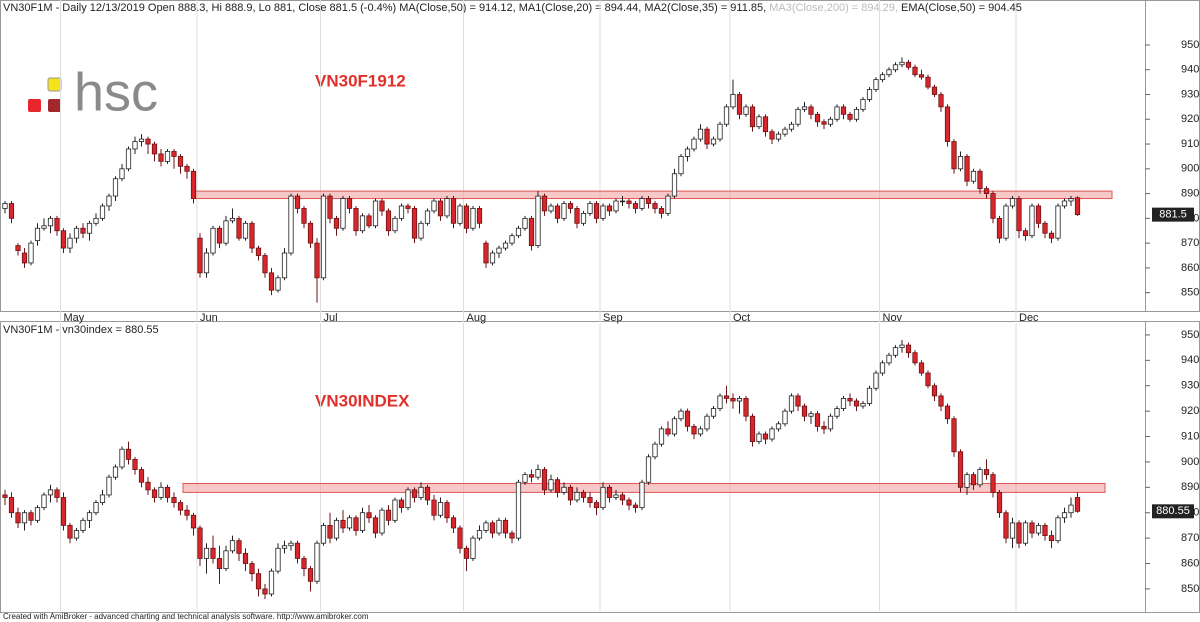 This screenshot has height=622, width=1200. What do you see at coordinates (1029, 318) in the screenshot?
I see `x-tick-label: Dec` at bounding box center [1029, 318].